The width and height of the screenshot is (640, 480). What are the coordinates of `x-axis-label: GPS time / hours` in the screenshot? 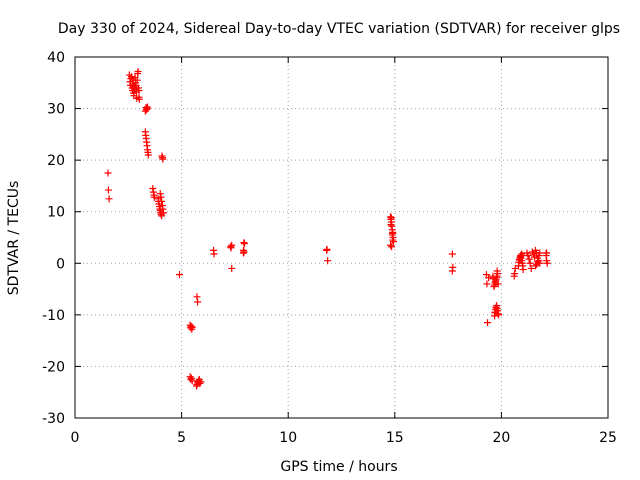 It's located at (338, 467).